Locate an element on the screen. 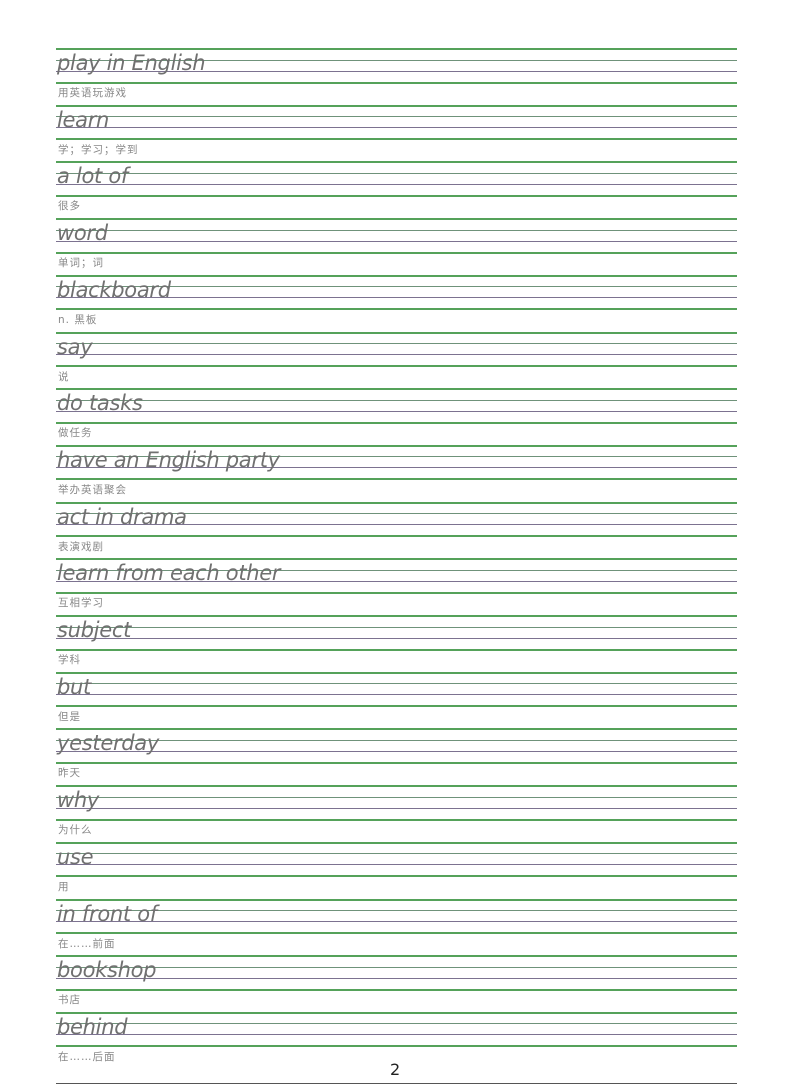 This screenshot has height=1085, width=793. vocab-entry: blackboard n. 黑板 is located at coordinates (396, 303).